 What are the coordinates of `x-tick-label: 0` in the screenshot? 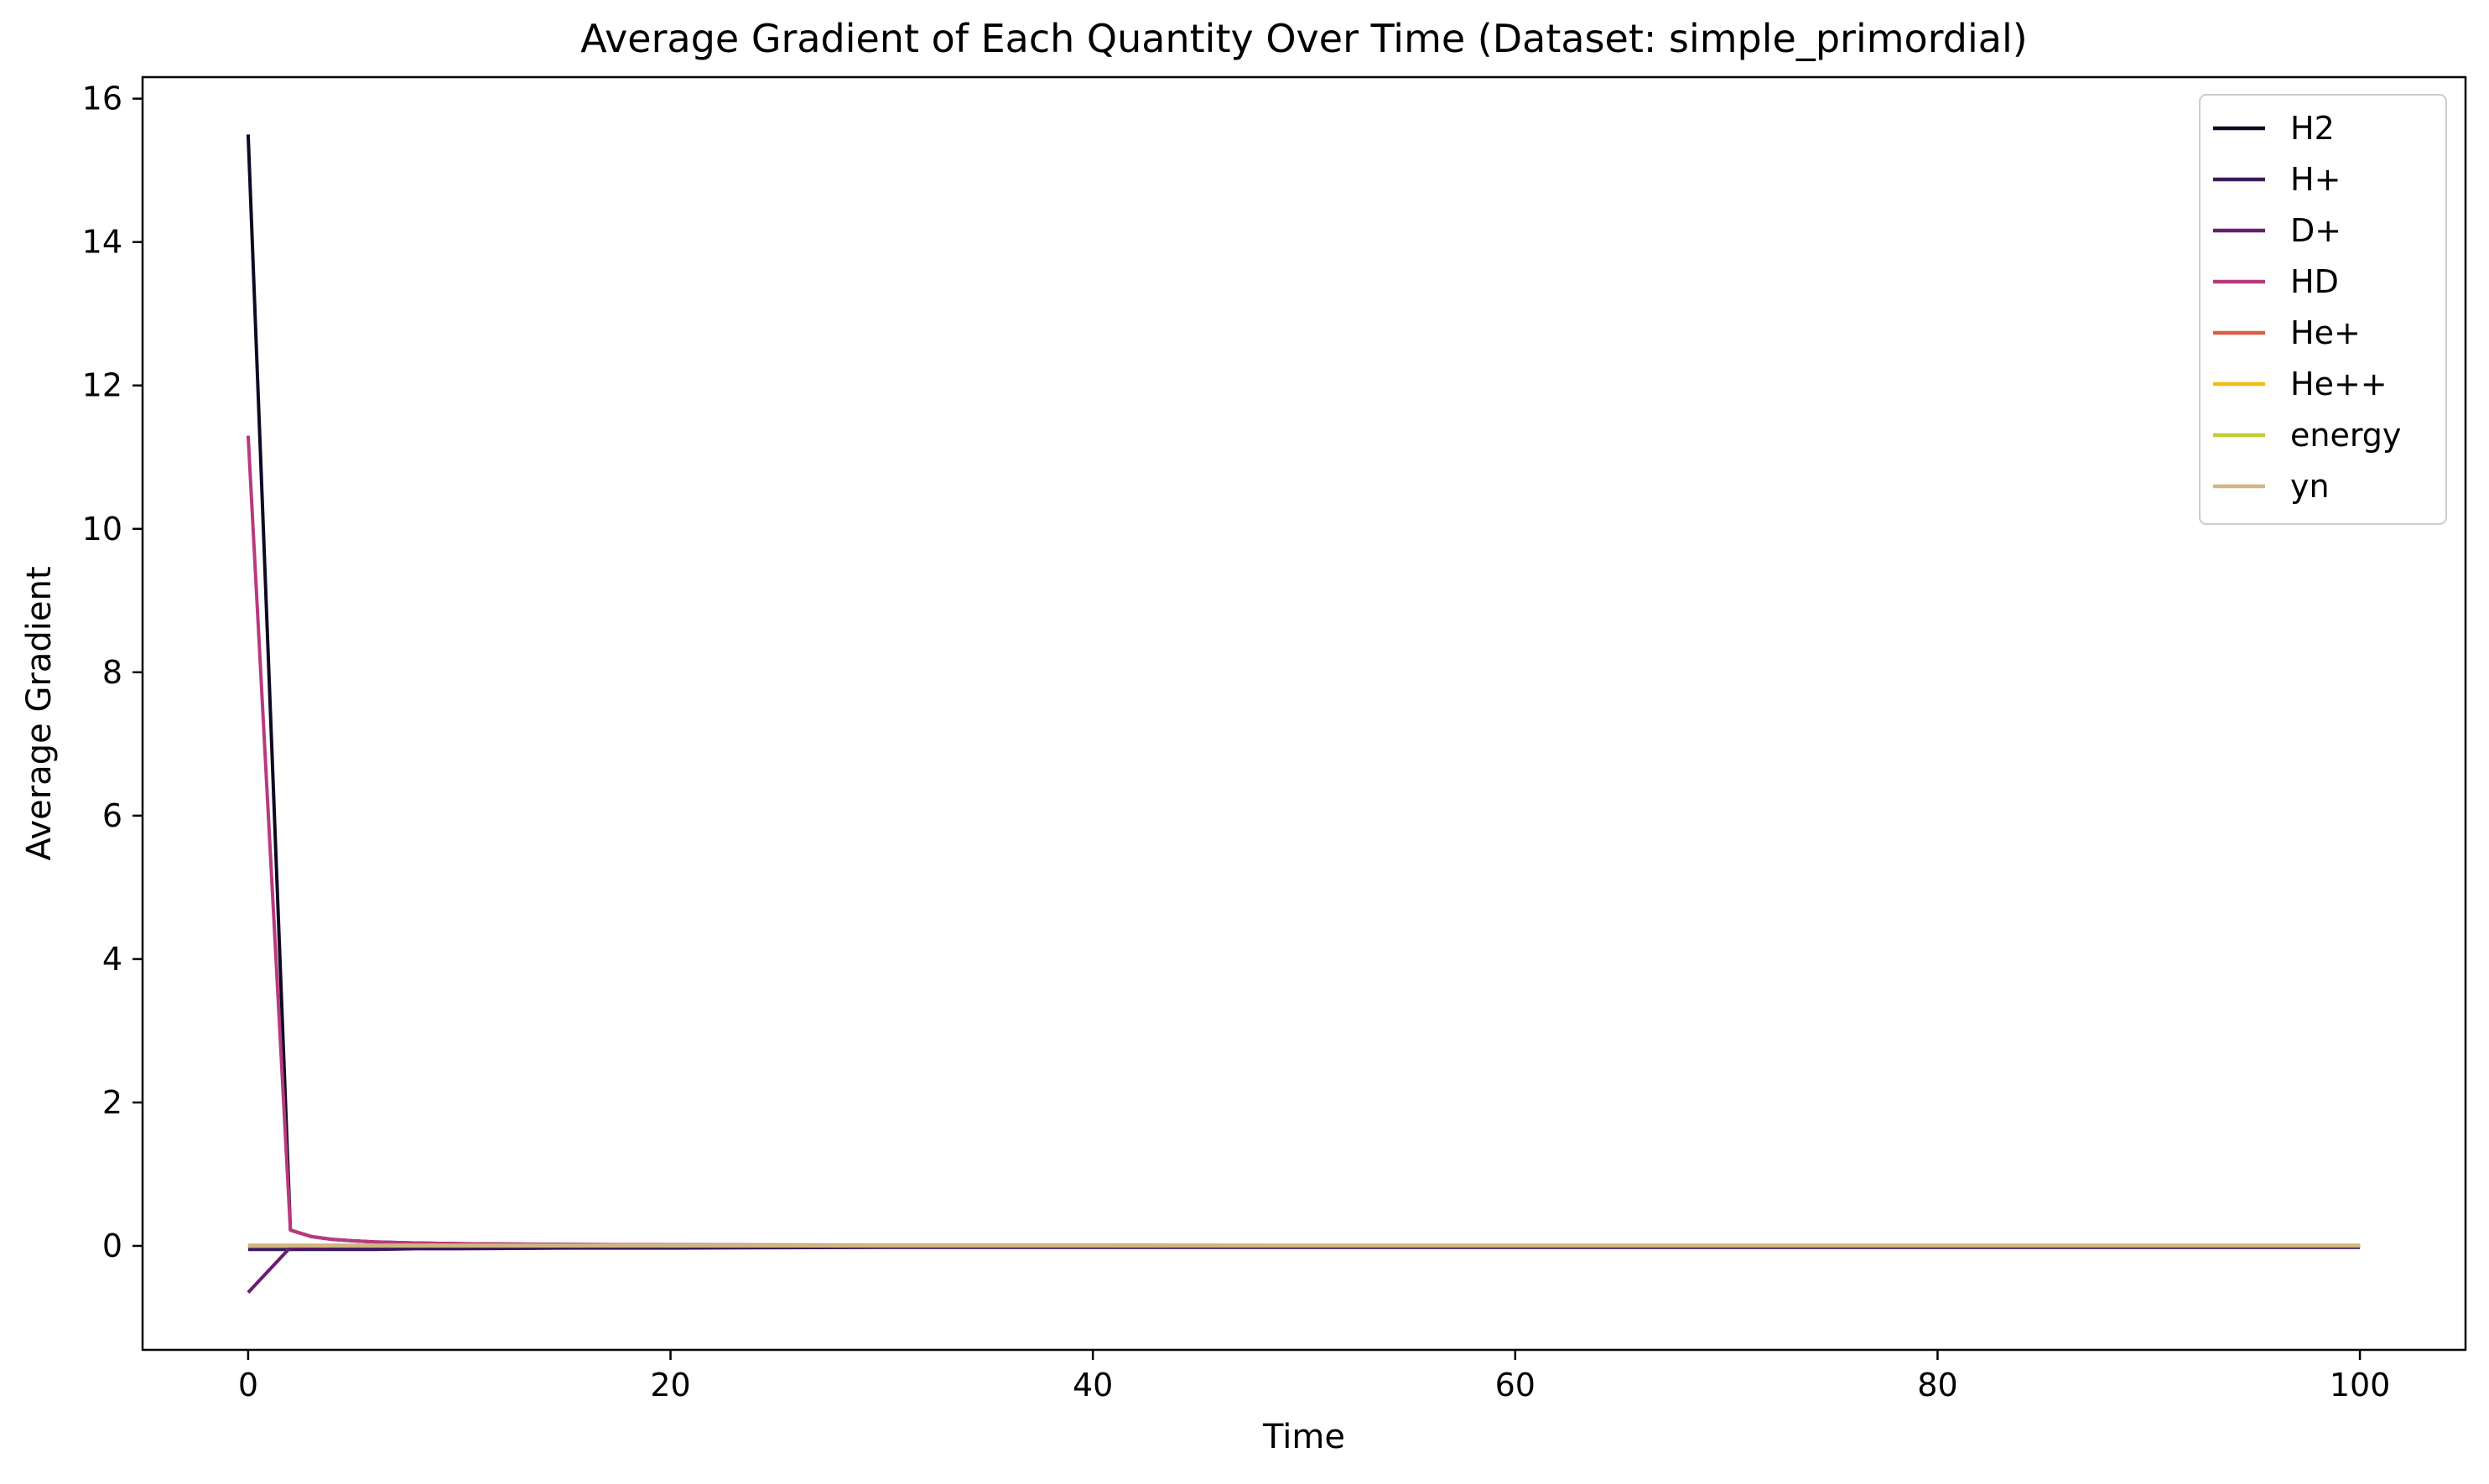 It's located at (248, 1385).